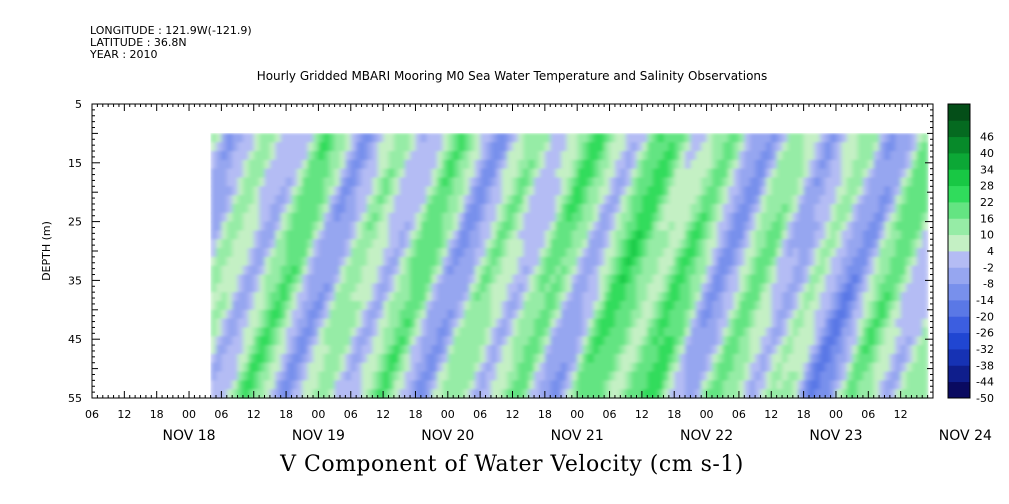  I want to click on colorbar-label: -8, so click(988, 284).